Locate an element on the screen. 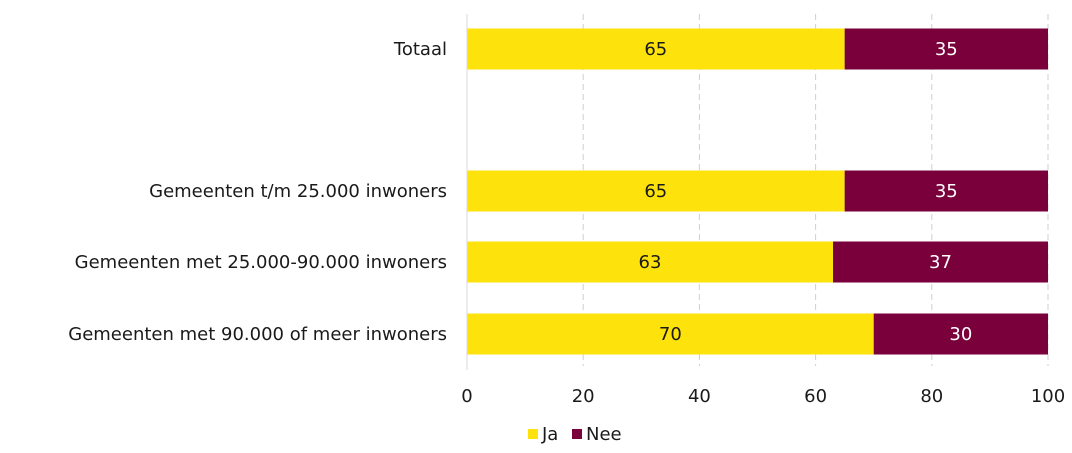  category-label: Totaal is located at coordinates (420, 49).